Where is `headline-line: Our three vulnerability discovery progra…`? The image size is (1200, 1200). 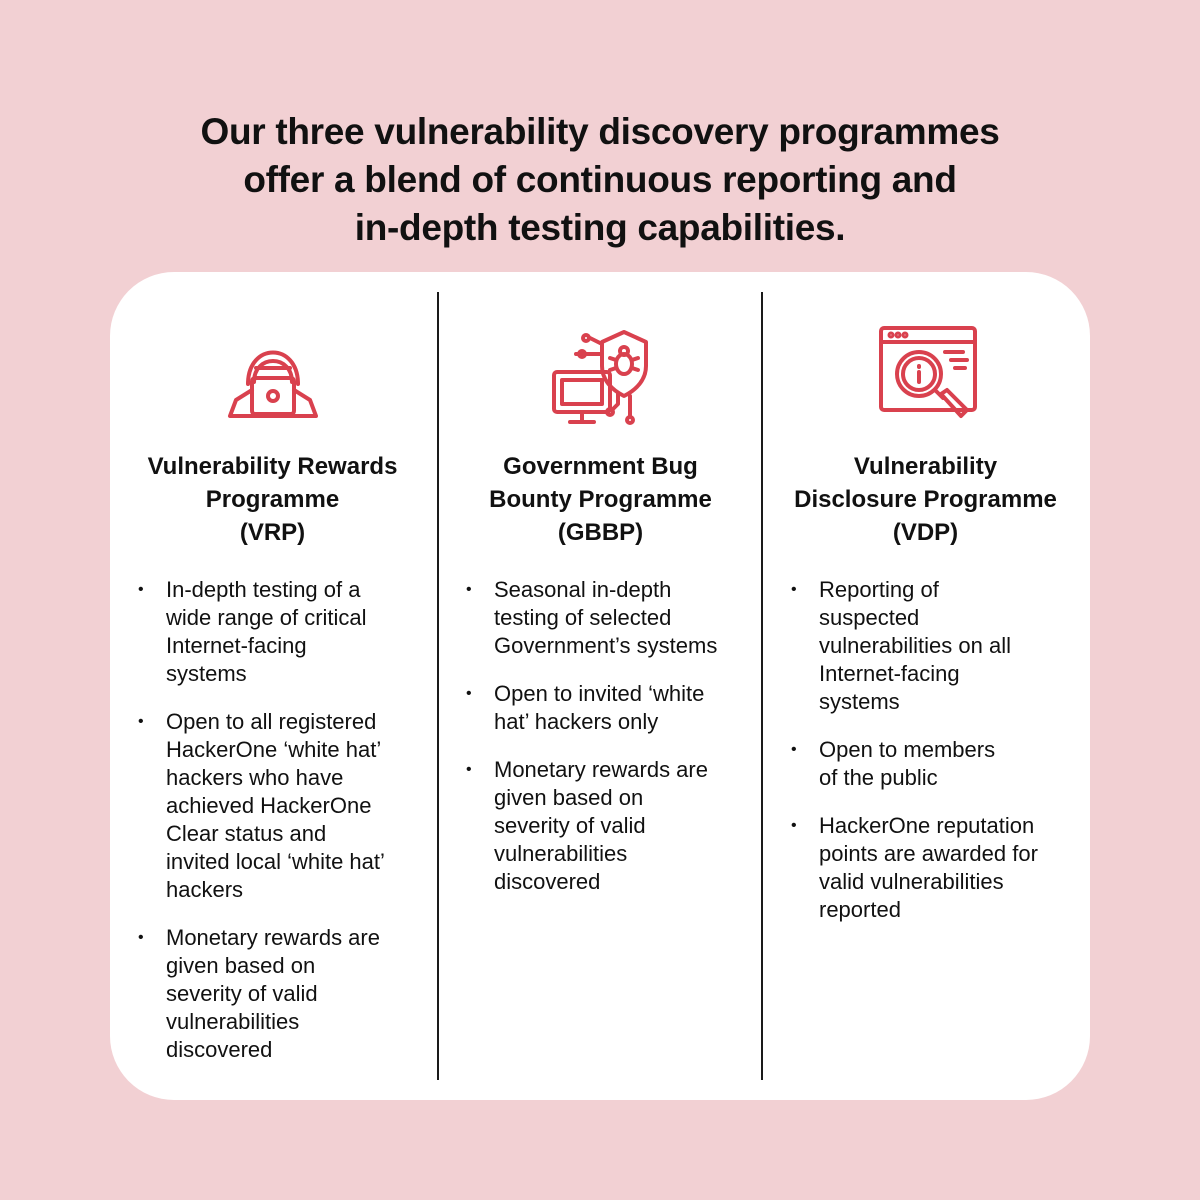
headline-line: Our three vulnerability discovery progra… is located at coordinates (600, 131).